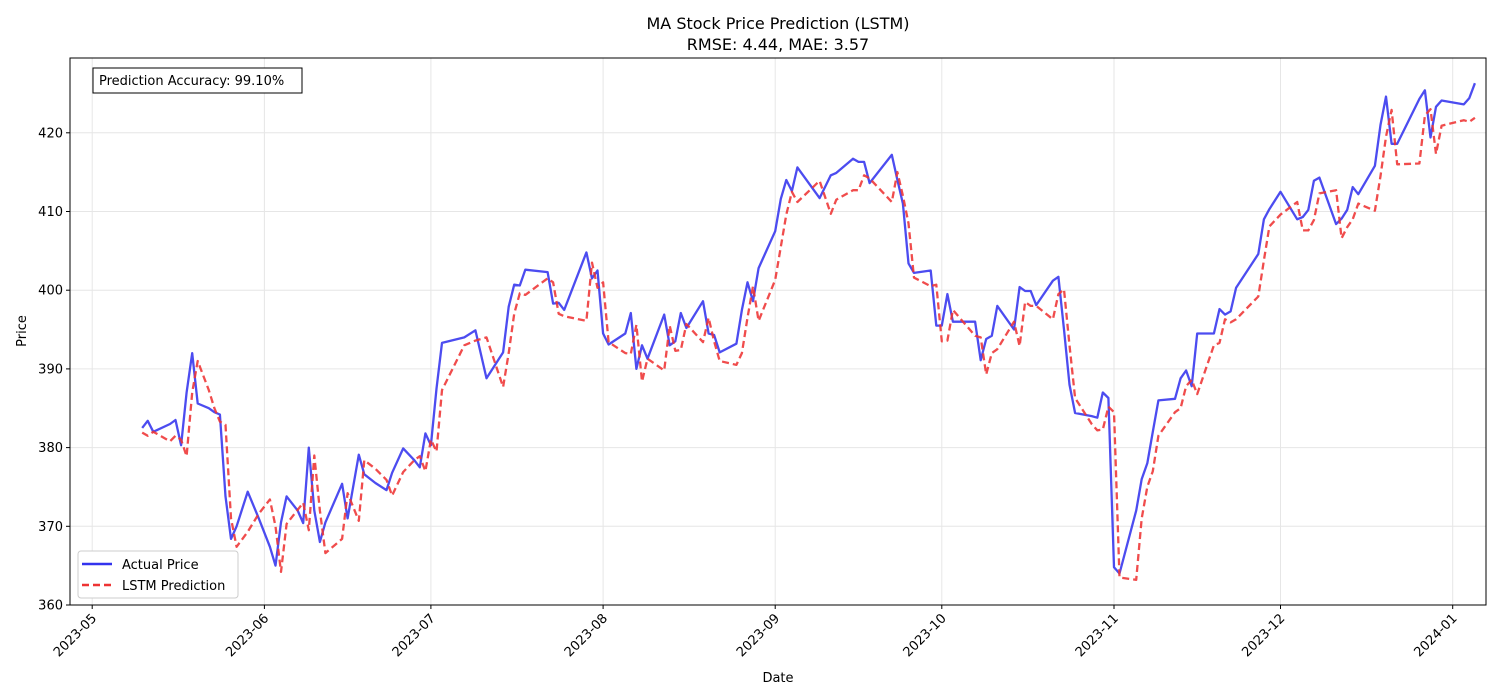 The width and height of the screenshot is (1500, 700). I want to click on legend-label-prediction: LSTM Prediction, so click(173, 586).